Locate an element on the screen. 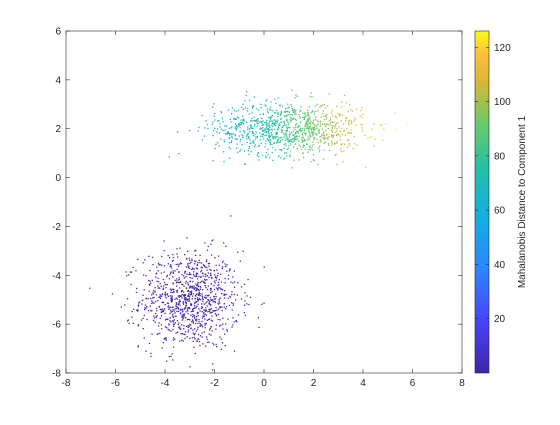 This screenshot has width=560, height=425. y-tick-label: -2 is located at coordinates (56, 227).